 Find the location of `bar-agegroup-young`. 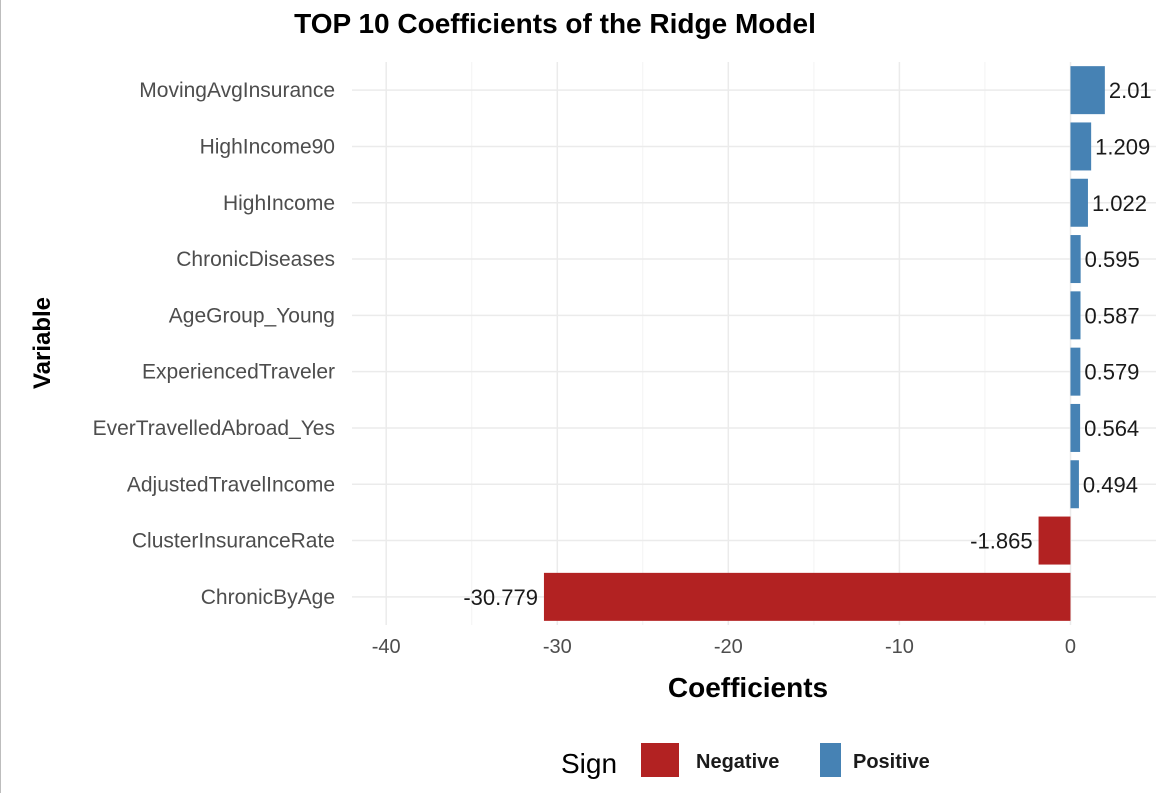

bar-agegroup-young is located at coordinates (1075, 315).